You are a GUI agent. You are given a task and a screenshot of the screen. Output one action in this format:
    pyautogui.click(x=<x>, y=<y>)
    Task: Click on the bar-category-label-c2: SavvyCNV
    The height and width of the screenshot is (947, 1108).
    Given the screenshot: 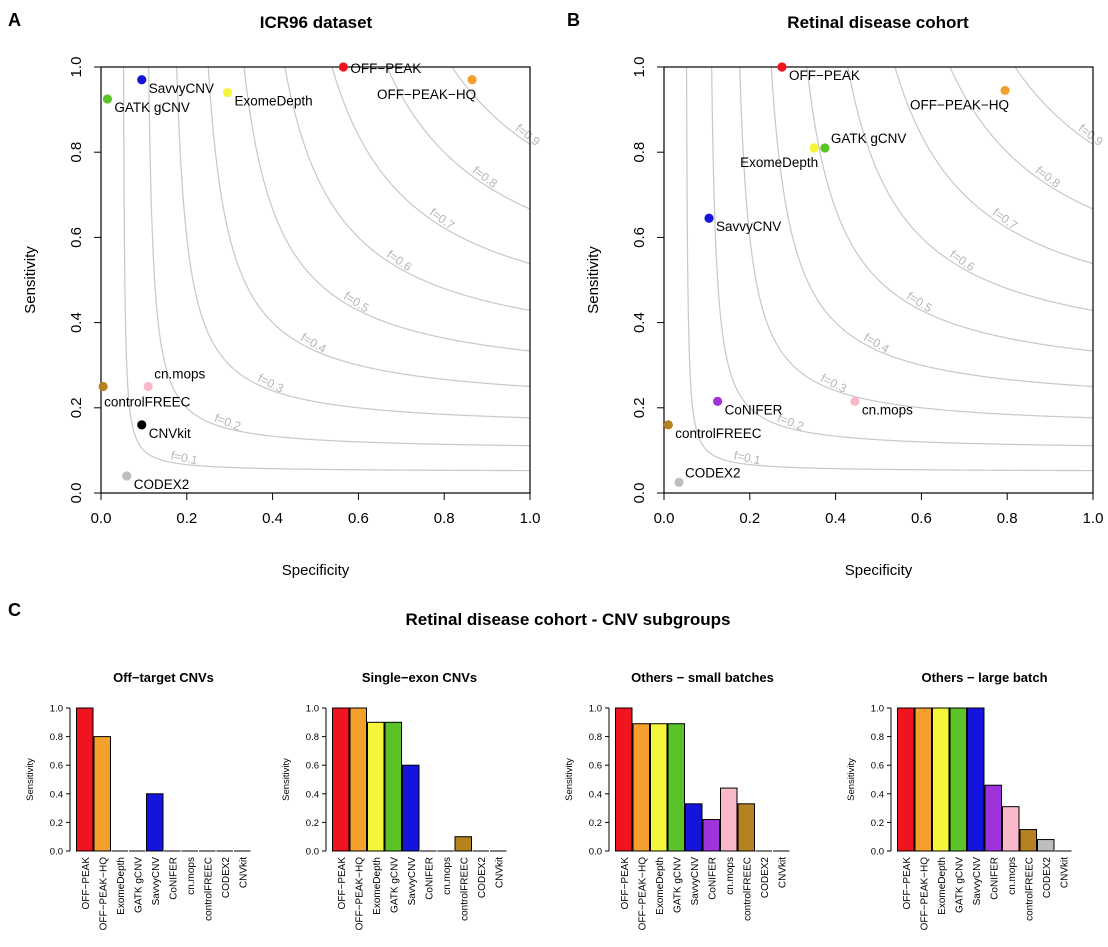 What is the action you would take?
    pyautogui.click(x=412, y=881)
    